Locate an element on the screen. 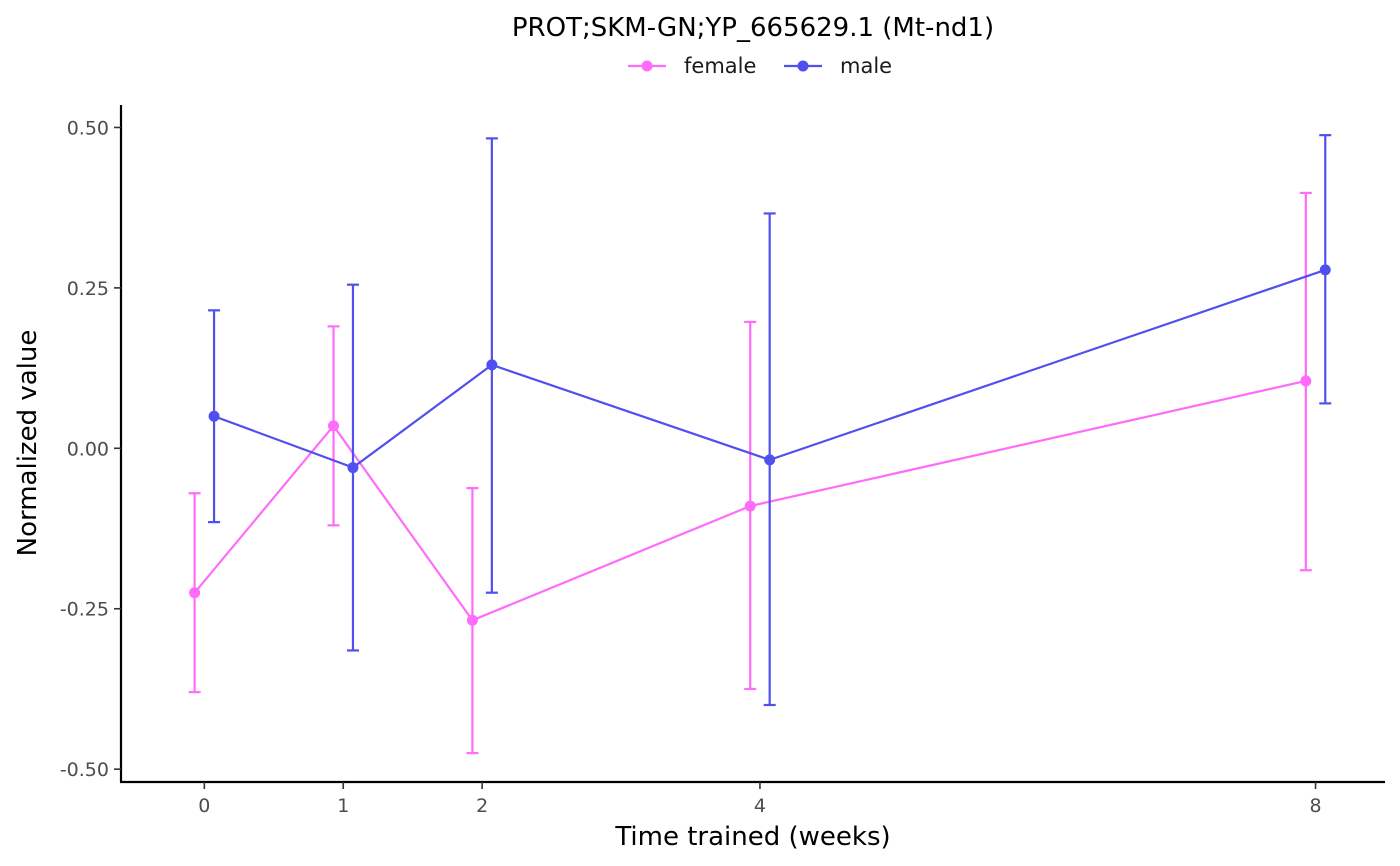 This screenshot has width=1400, height=866. y-tick-label: 0.25 is located at coordinates (88, 289).